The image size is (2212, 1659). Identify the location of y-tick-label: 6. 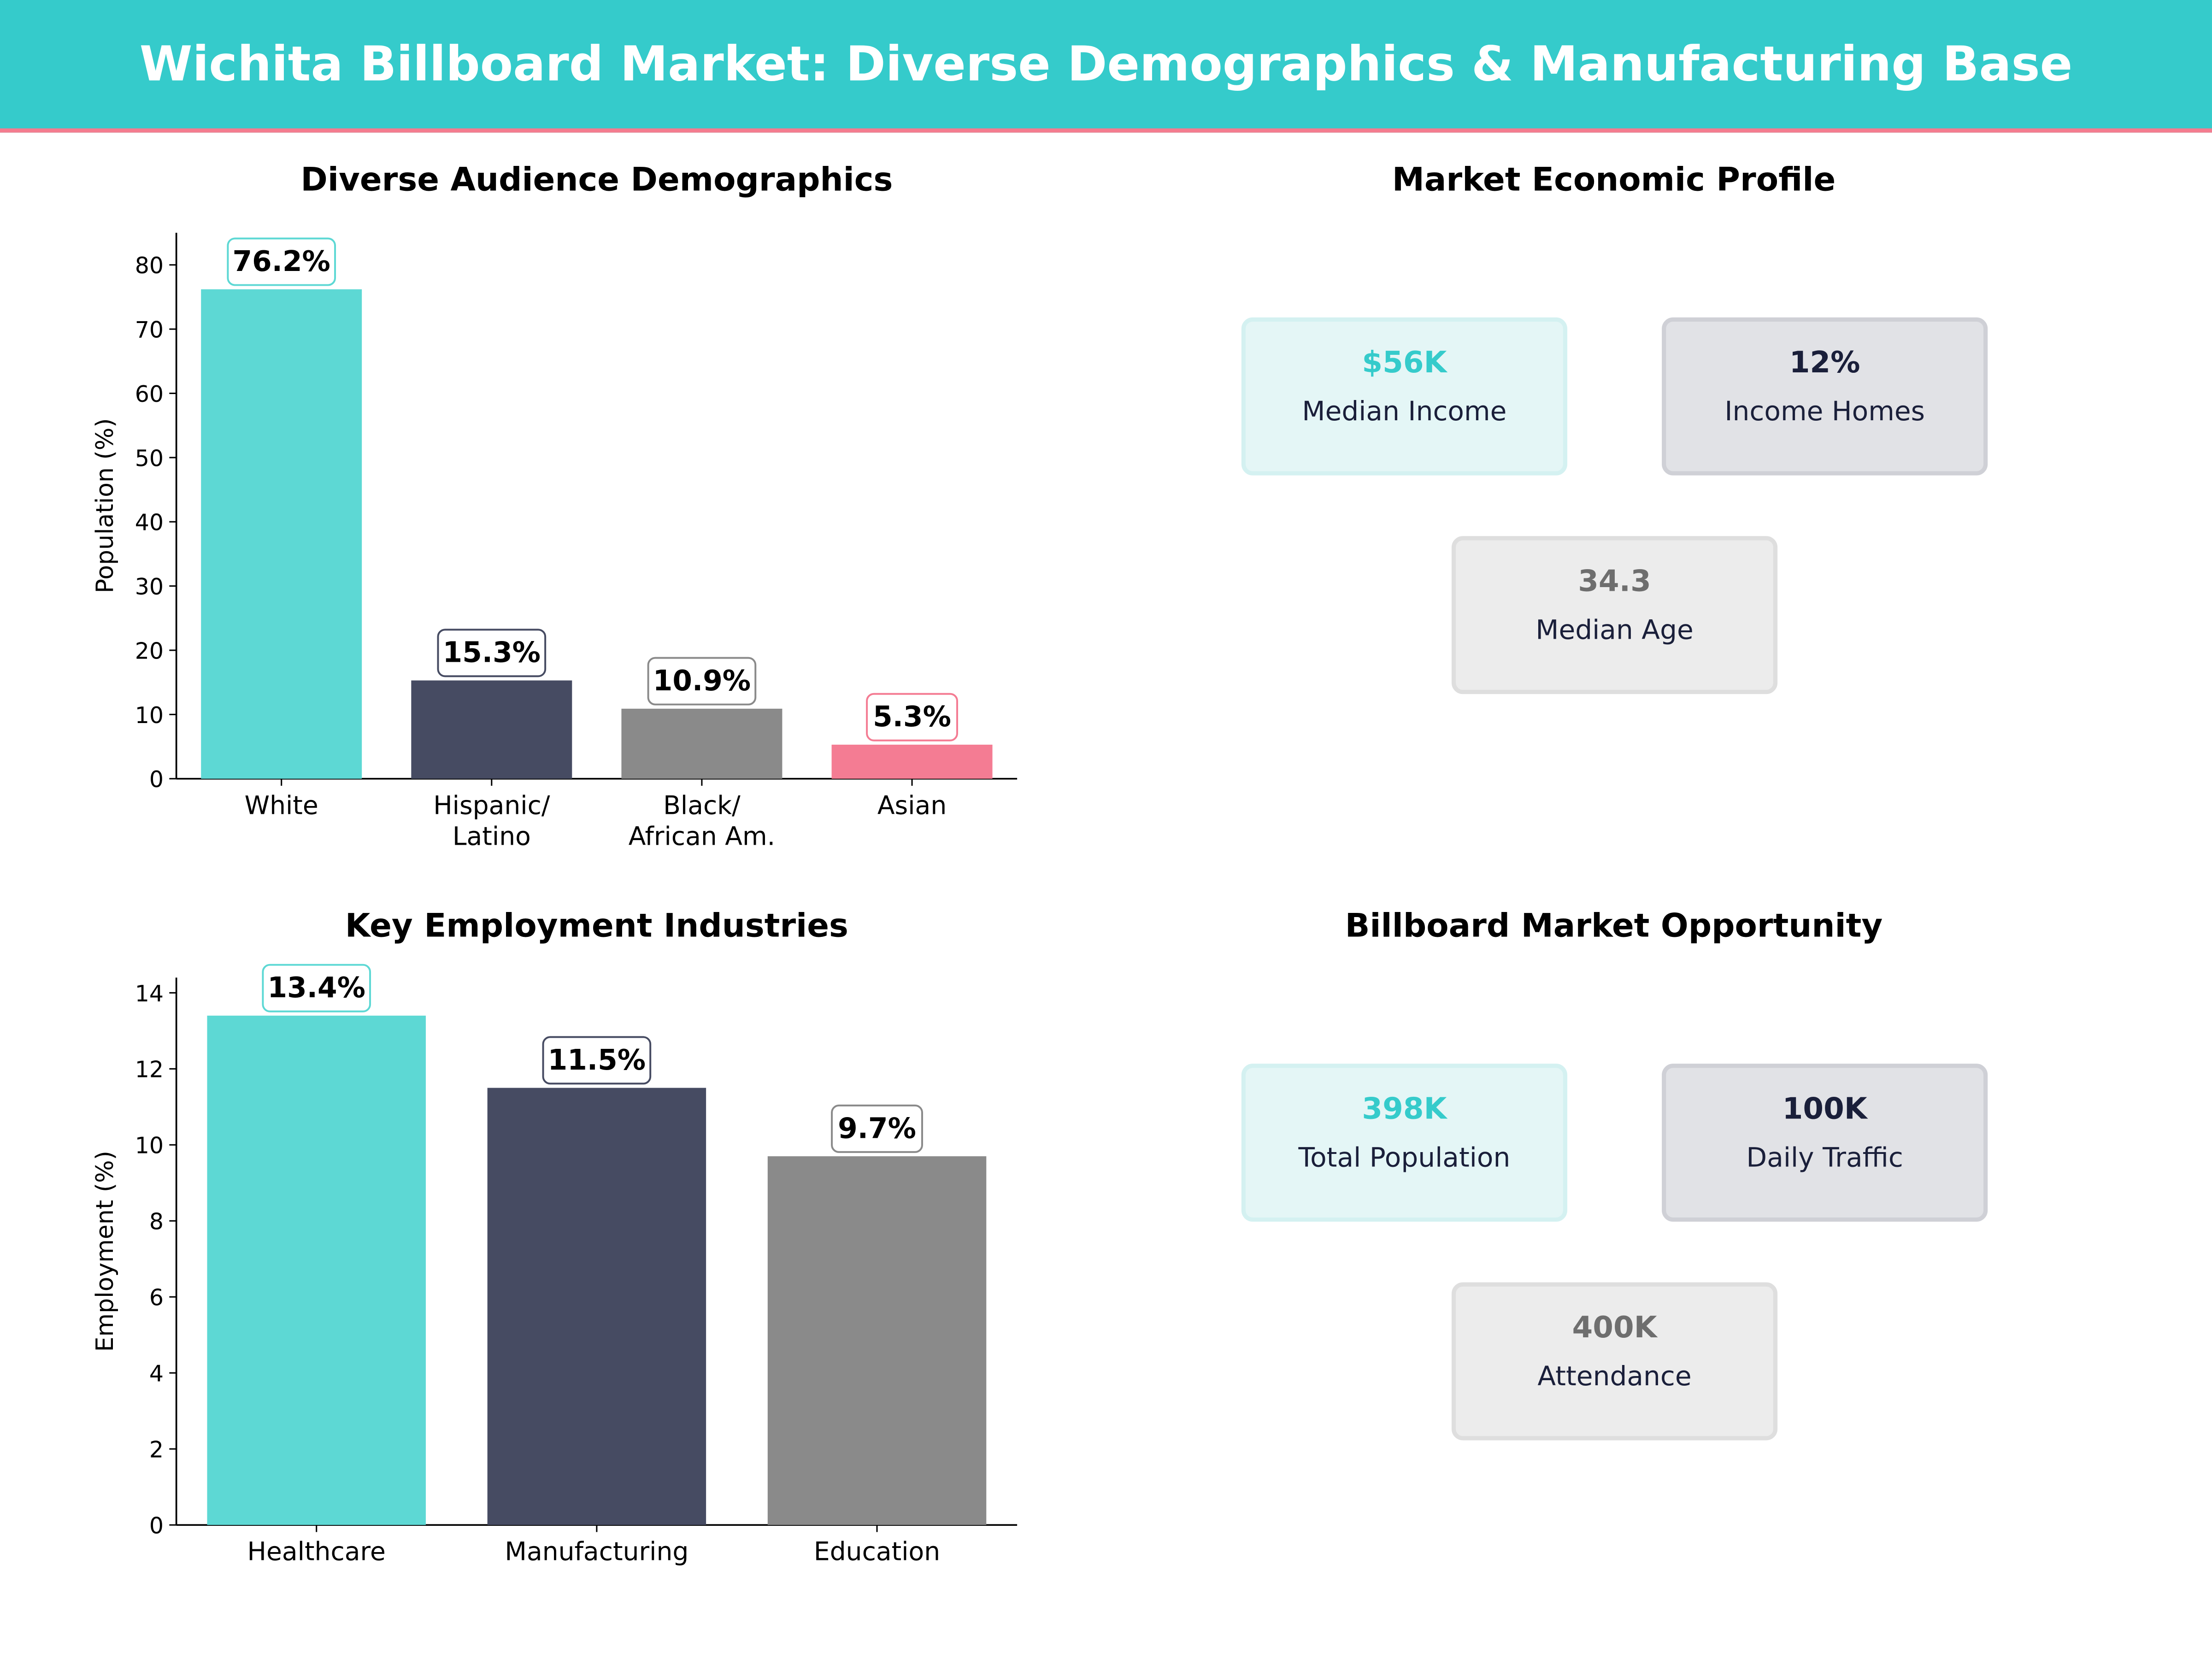
(156, 1298).